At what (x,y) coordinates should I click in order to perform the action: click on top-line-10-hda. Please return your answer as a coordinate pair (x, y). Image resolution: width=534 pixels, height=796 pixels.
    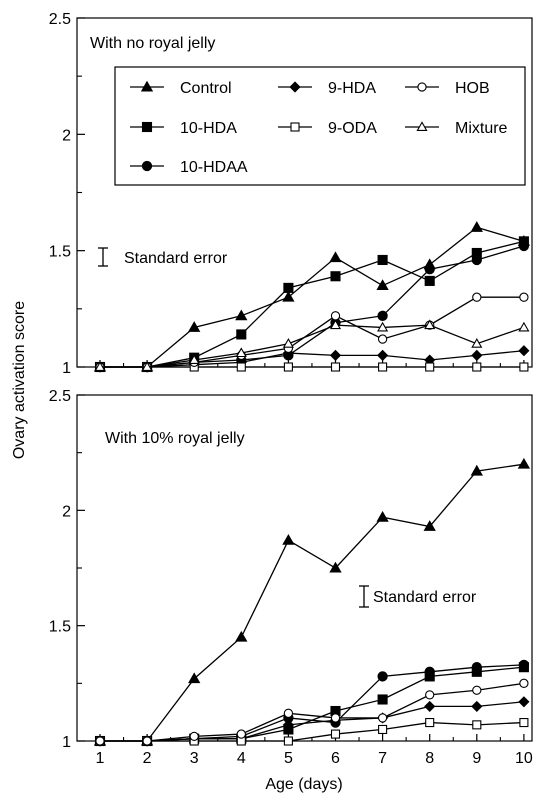
    Looking at the image, I should click on (312, 304).